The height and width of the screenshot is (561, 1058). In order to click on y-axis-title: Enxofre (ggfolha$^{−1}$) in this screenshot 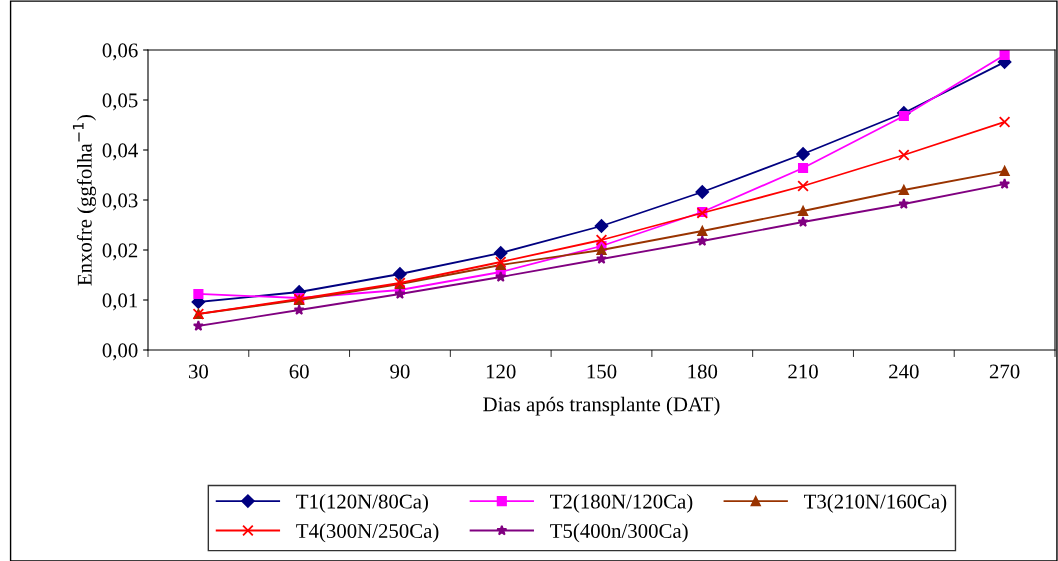, I will do `click(84, 200)`.